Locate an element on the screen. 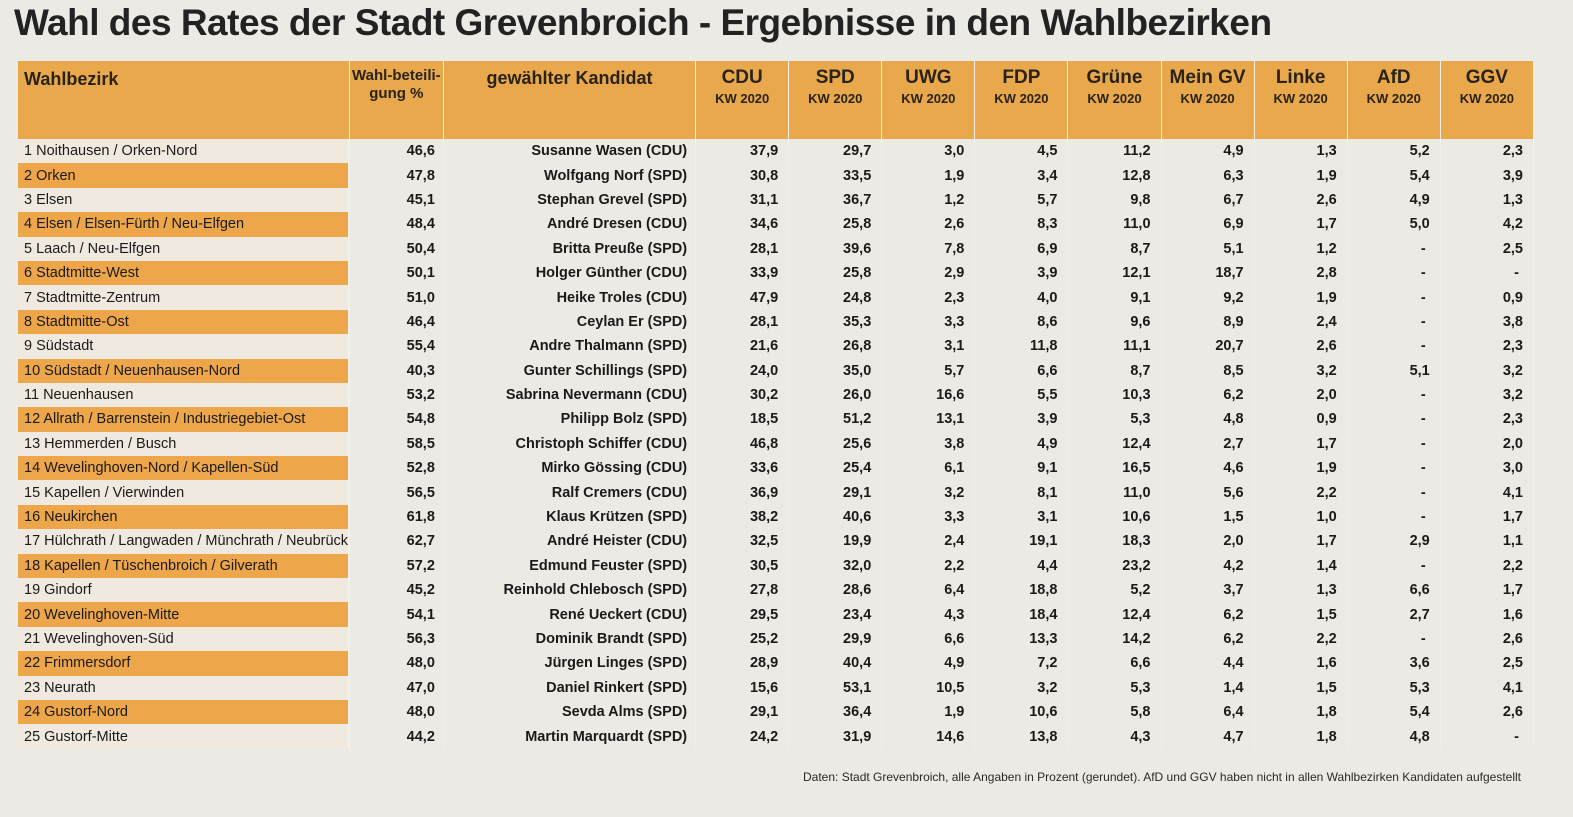 The image size is (1573, 817). result-cell: 3,1 is located at coordinates (928, 346).